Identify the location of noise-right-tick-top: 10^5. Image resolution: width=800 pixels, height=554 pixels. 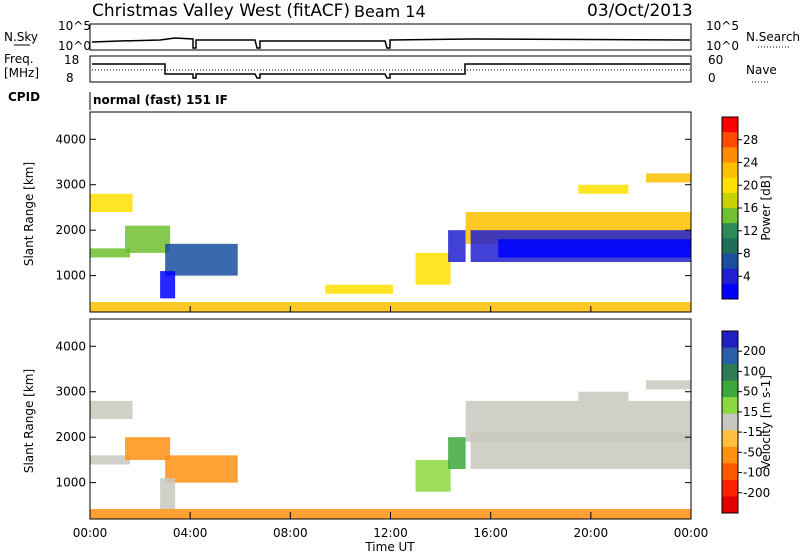
(722, 26).